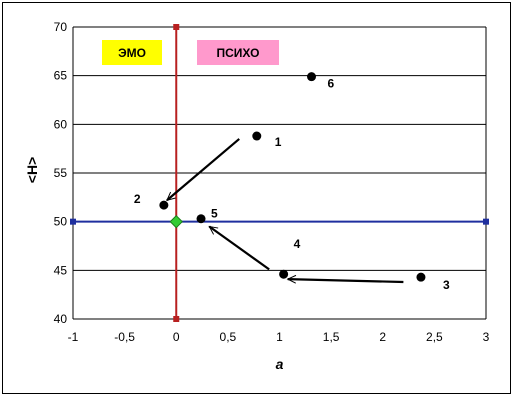 Image resolution: width=517 pixels, height=400 pixels. Describe the element at coordinates (61, 319) in the screenshot. I see `y-tick-label: 40` at that location.